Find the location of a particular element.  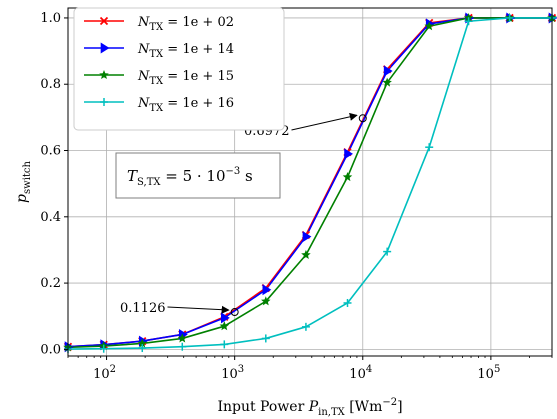

legend-entry-0: NTX = 1e + 02 is located at coordinates (159, 24).